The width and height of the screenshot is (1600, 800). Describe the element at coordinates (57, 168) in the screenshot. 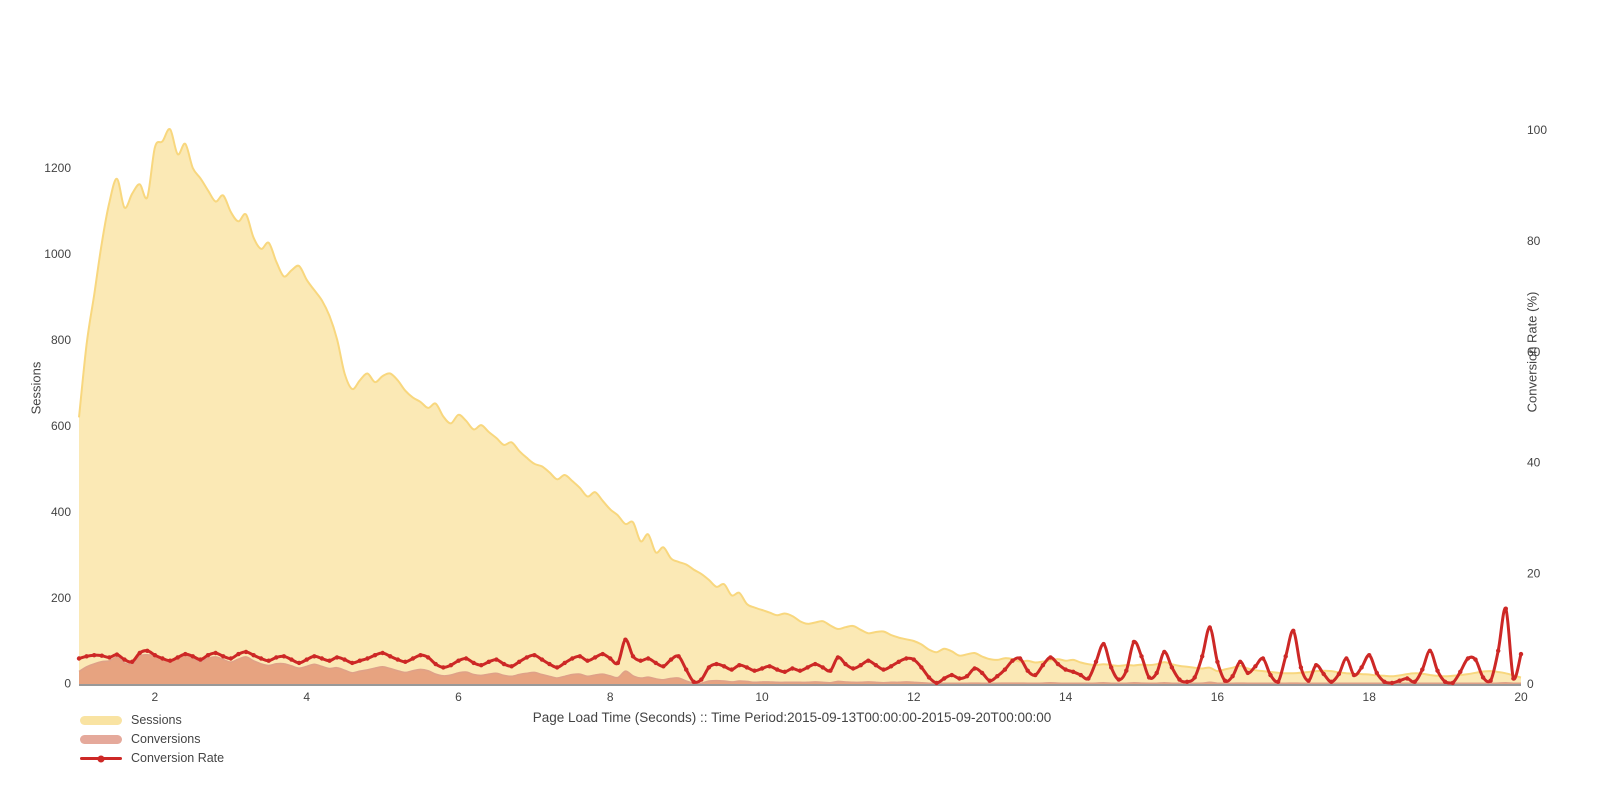

I see `y-left-tick-label: 1200` at that location.